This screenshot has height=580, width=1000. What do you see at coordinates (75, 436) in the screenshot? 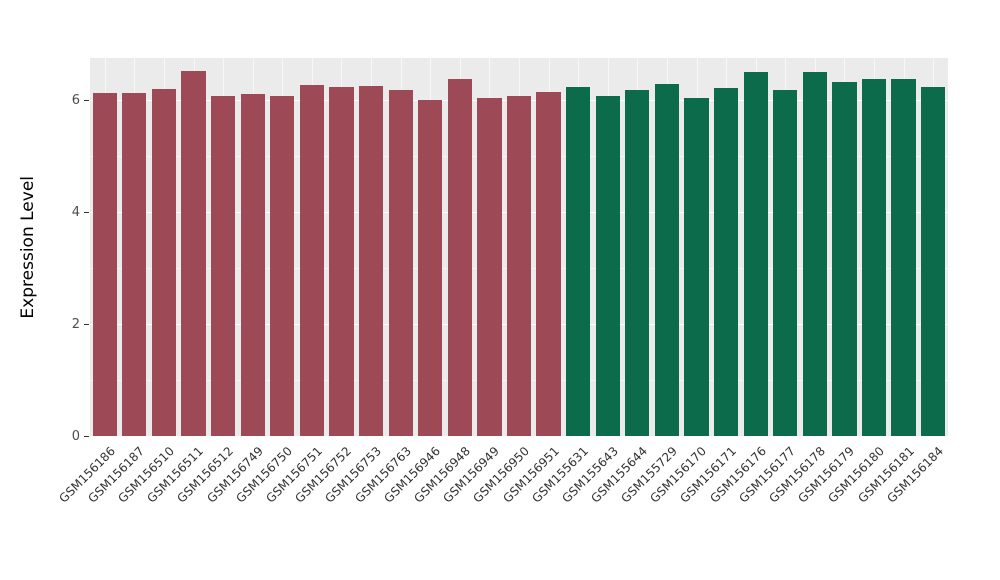
I see `y-tick-label: 0` at bounding box center [75, 436].